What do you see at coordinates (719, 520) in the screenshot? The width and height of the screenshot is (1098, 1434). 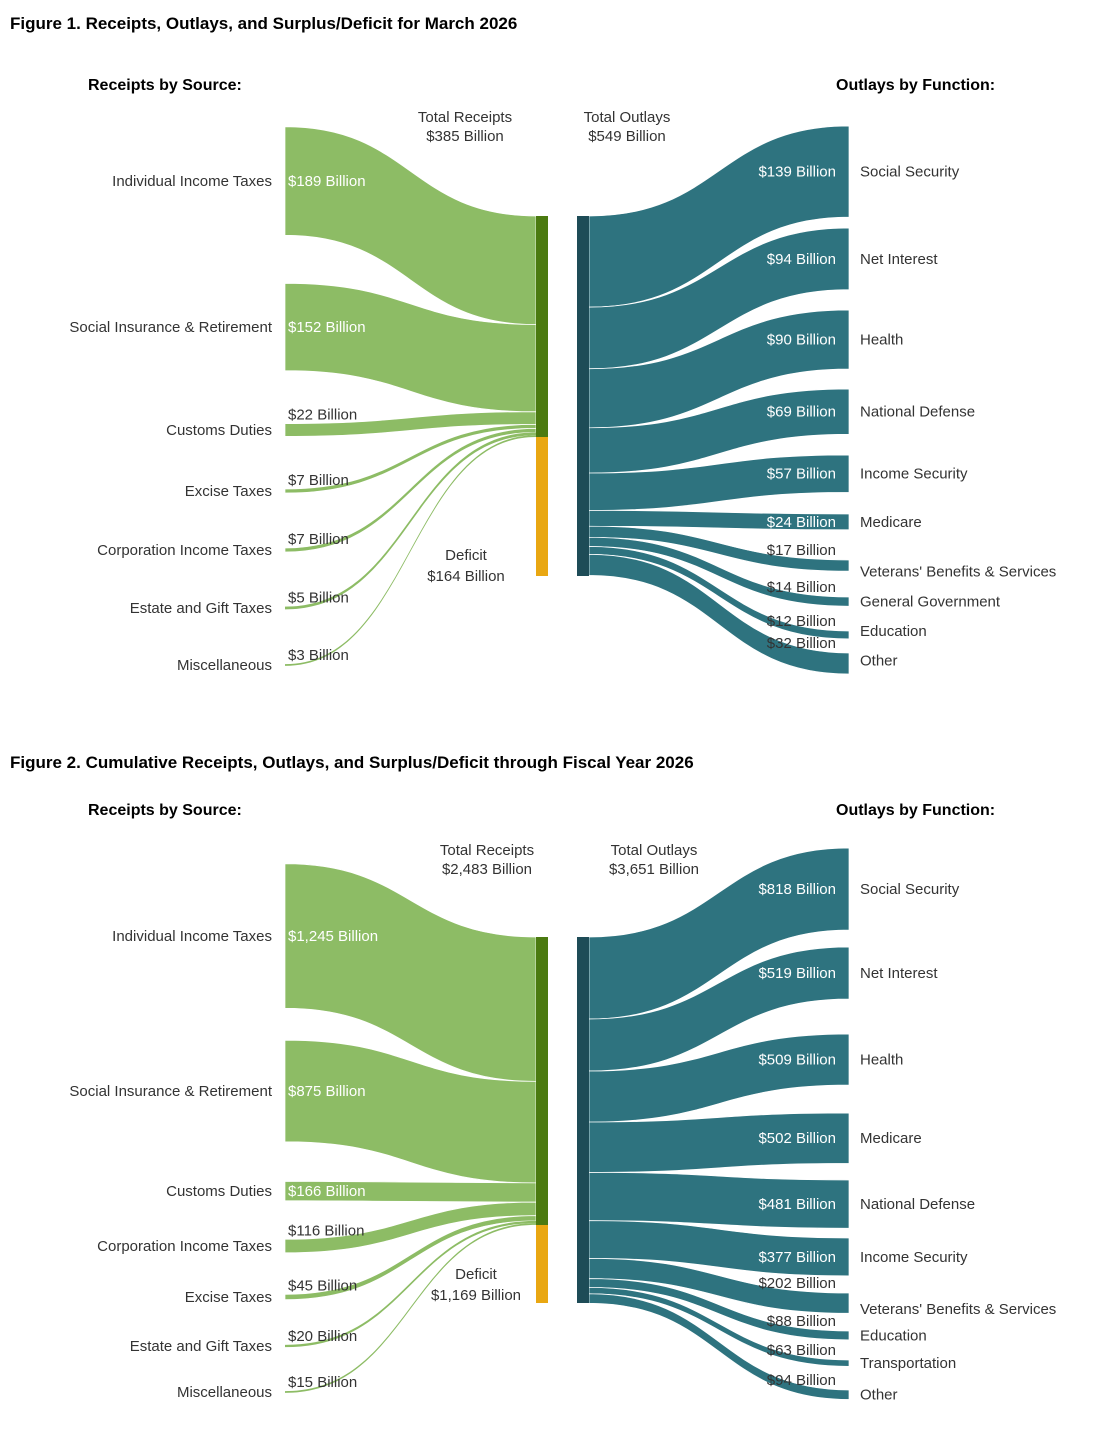 I see `fig1-flow-medicare` at bounding box center [719, 520].